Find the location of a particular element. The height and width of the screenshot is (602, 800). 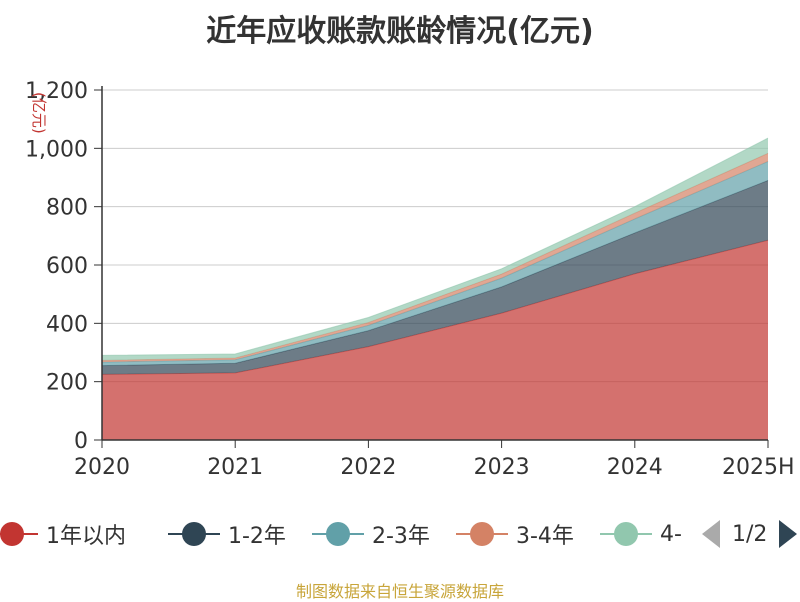

y-tick-label: 200 is located at coordinates (67, 383).